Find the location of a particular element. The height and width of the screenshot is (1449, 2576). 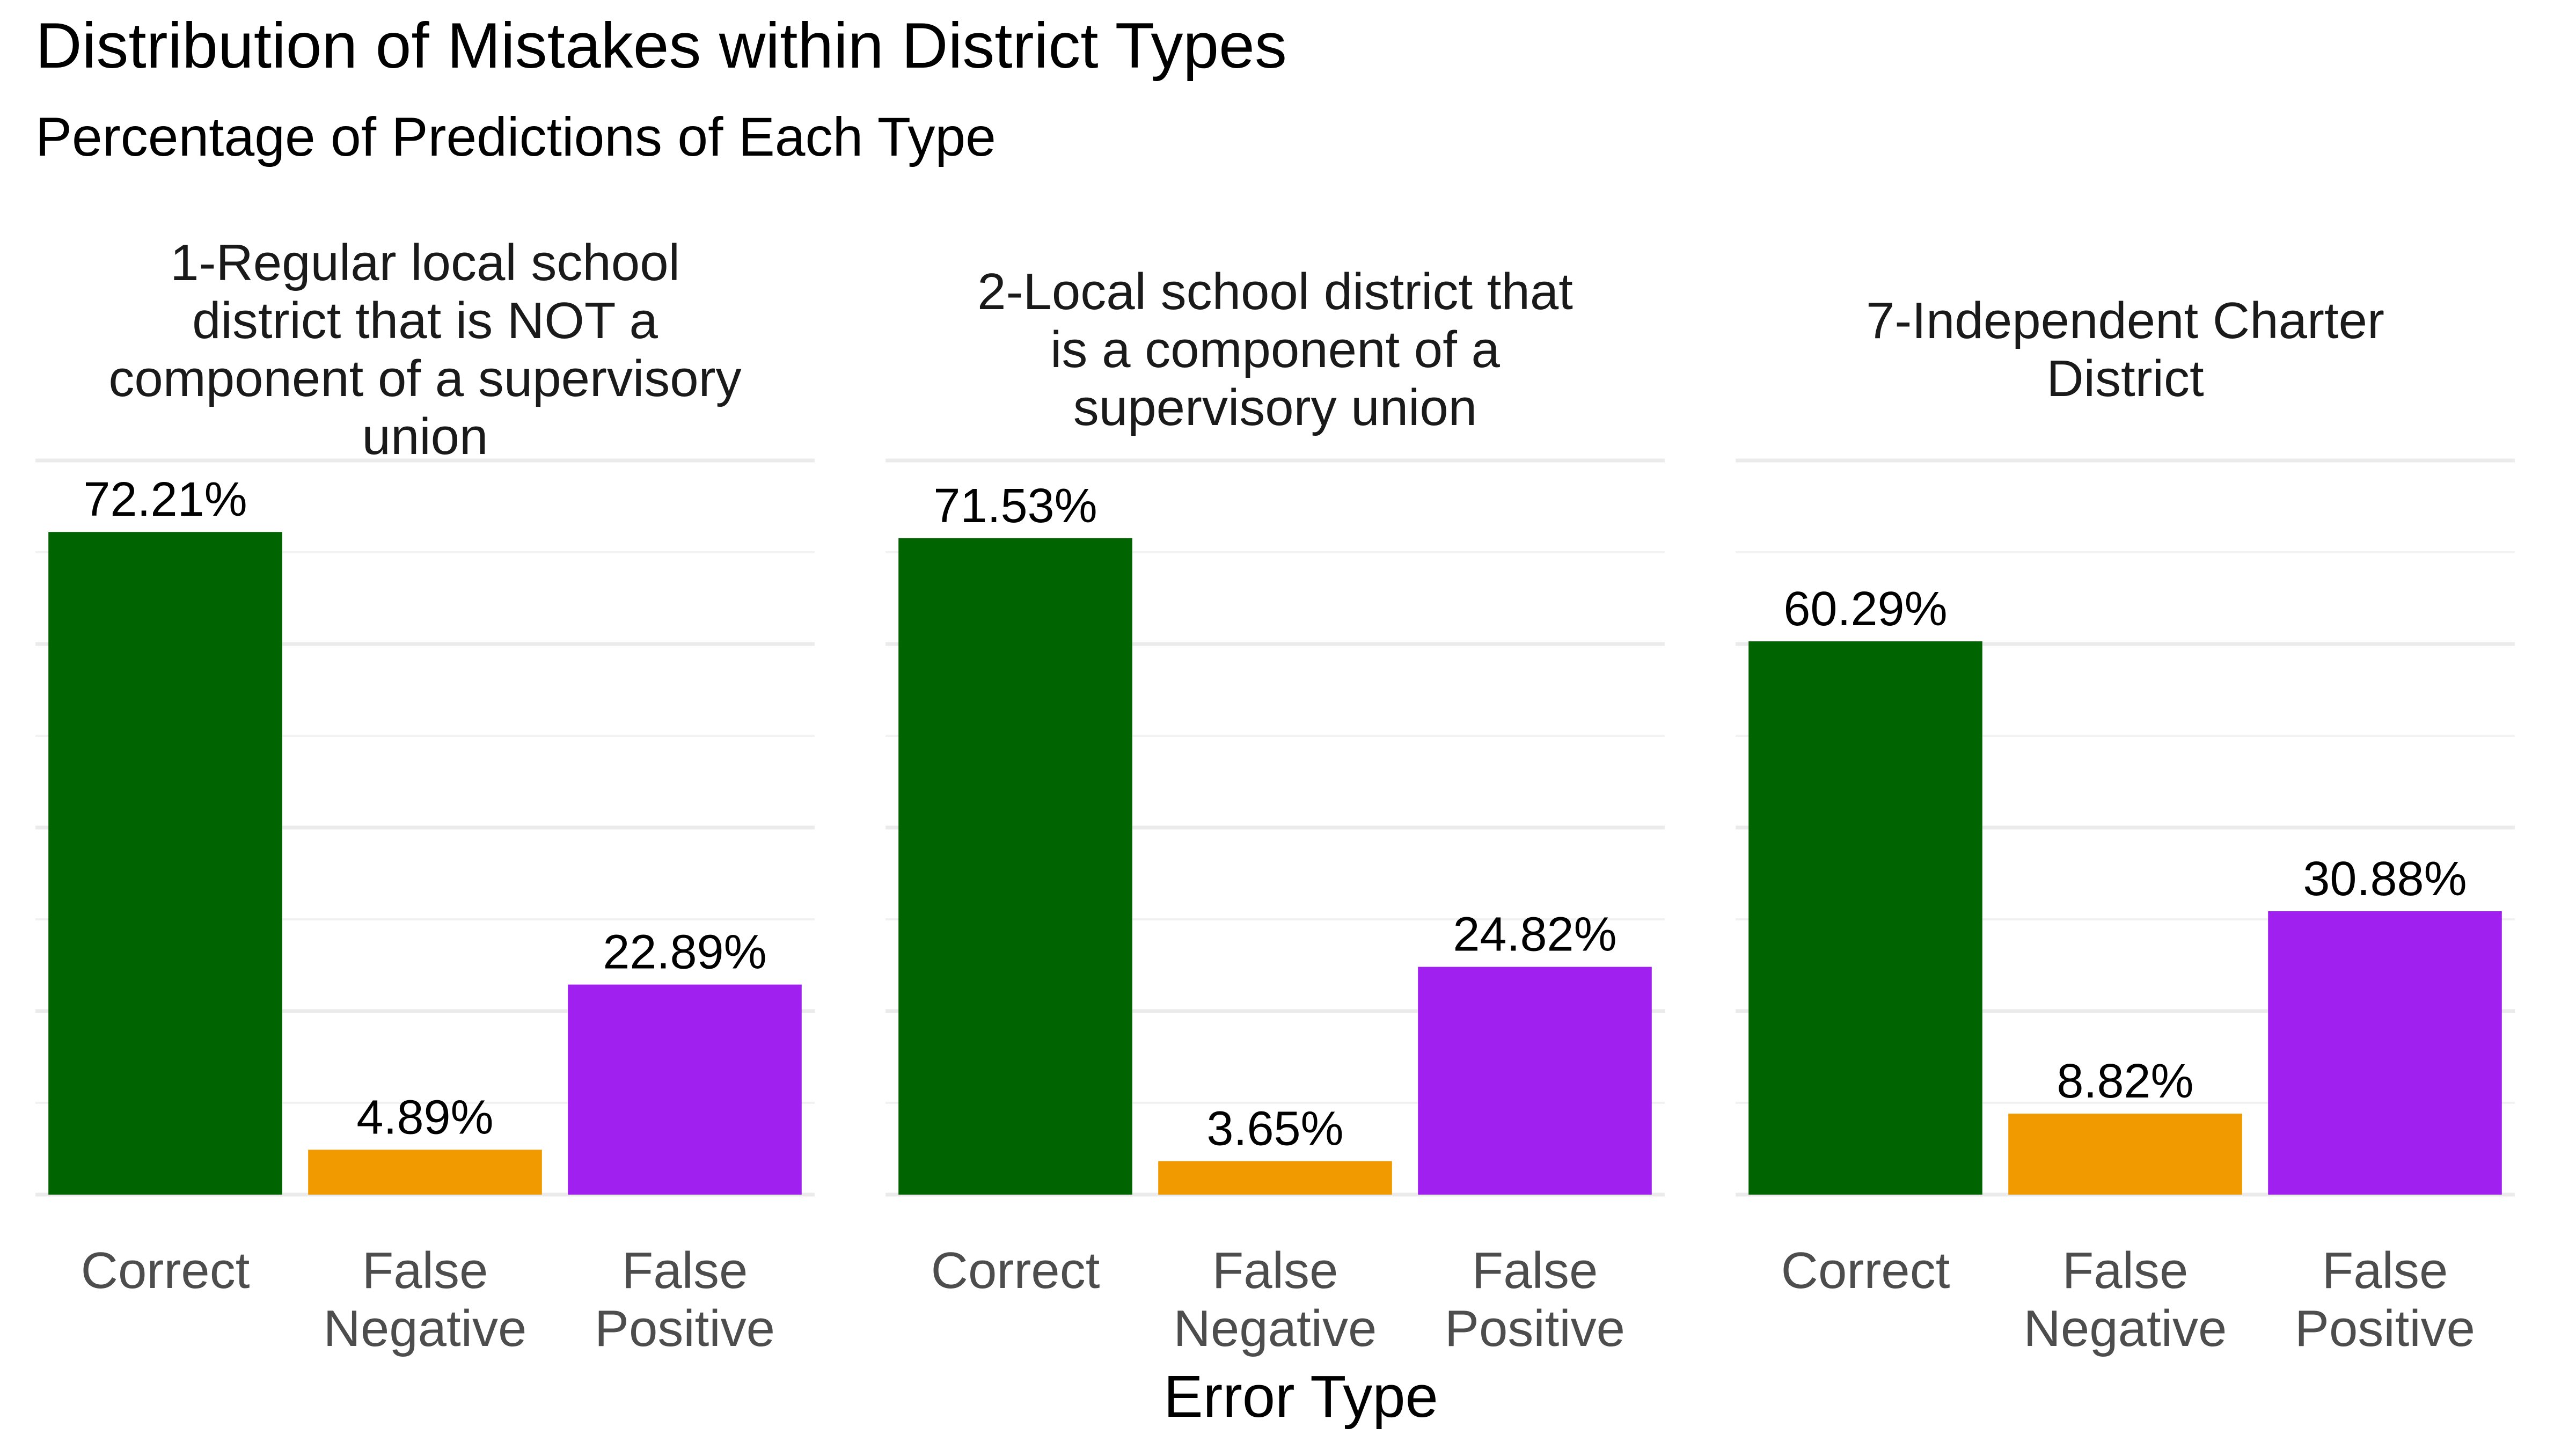

facet-title-3: 7-Independent Charter District is located at coordinates (2125, 349).